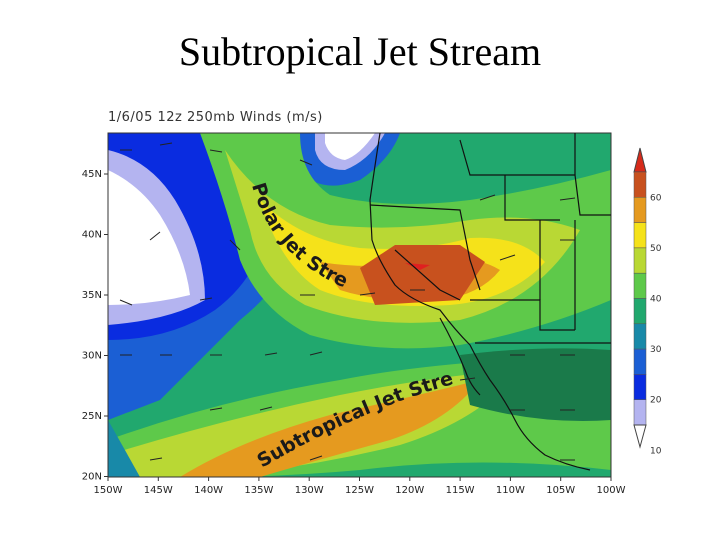 This screenshot has width=720, height=540. What do you see at coordinates (92, 356) in the screenshot?
I see `lat-tick-label: 30N` at bounding box center [92, 356].